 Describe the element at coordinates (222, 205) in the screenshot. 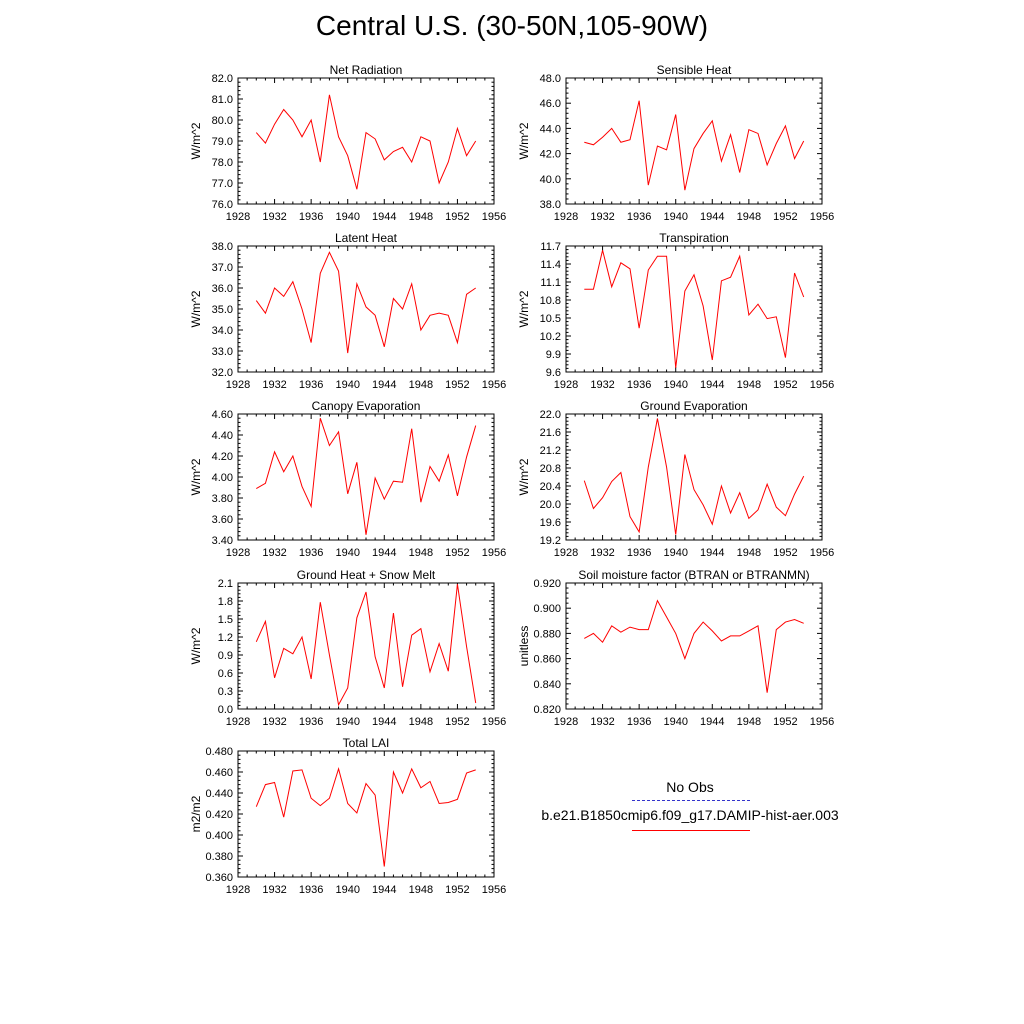

I see `y-tick-label: 76.0` at that location.